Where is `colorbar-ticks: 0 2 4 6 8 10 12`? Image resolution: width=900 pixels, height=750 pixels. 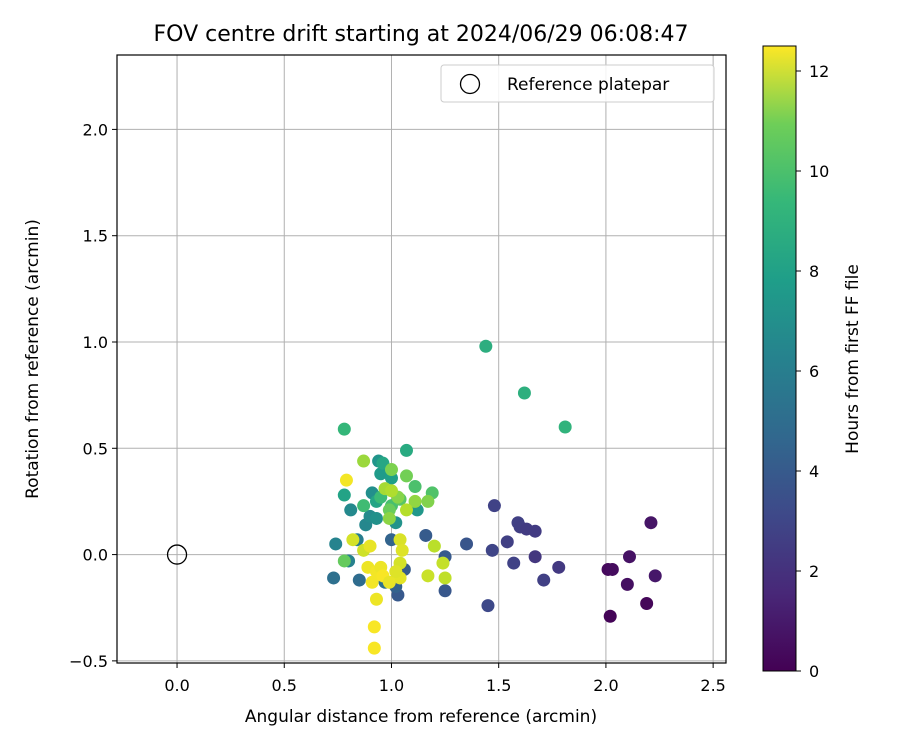
colorbar-ticks: 0 2 4 6 8 10 12 is located at coordinates (812, 371).